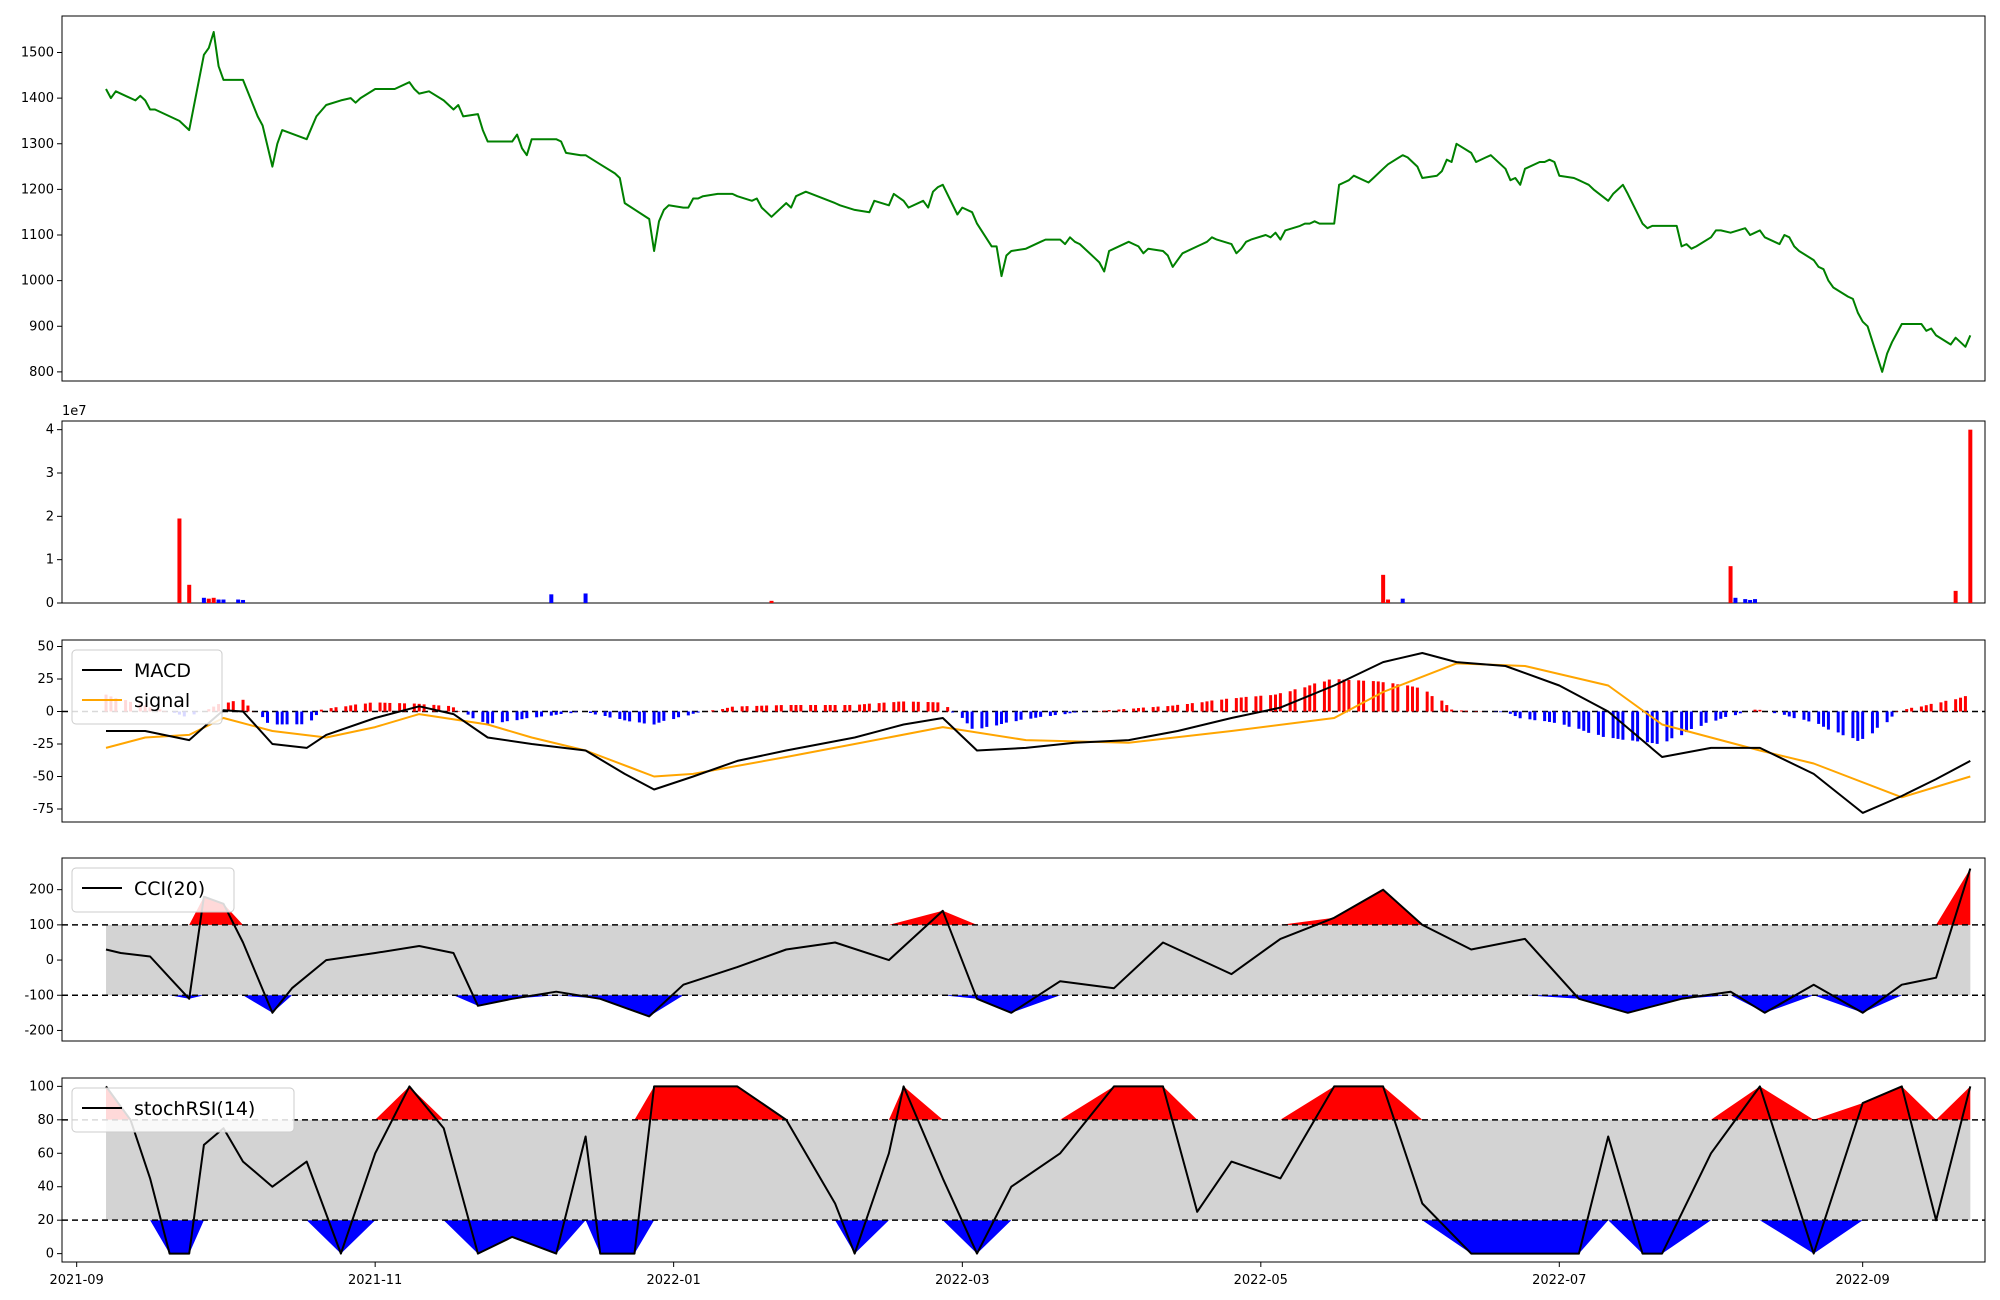 Image resolution: width=2000 pixels, height=1300 pixels. What do you see at coordinates (45, 1220) in the screenshot?
I see `stochrsi-ytick-label: 20` at bounding box center [45, 1220].